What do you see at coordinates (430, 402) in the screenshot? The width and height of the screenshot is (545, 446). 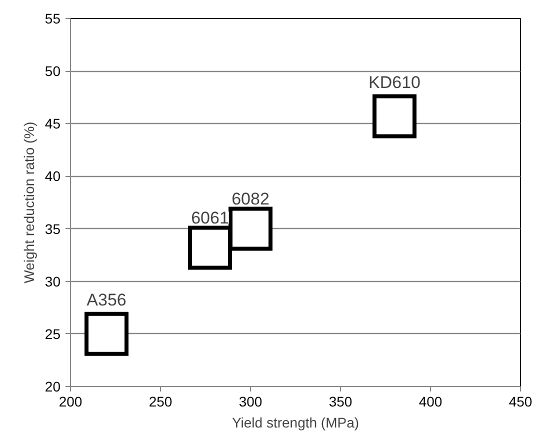 I see `x-tick-label: 400` at bounding box center [430, 402].